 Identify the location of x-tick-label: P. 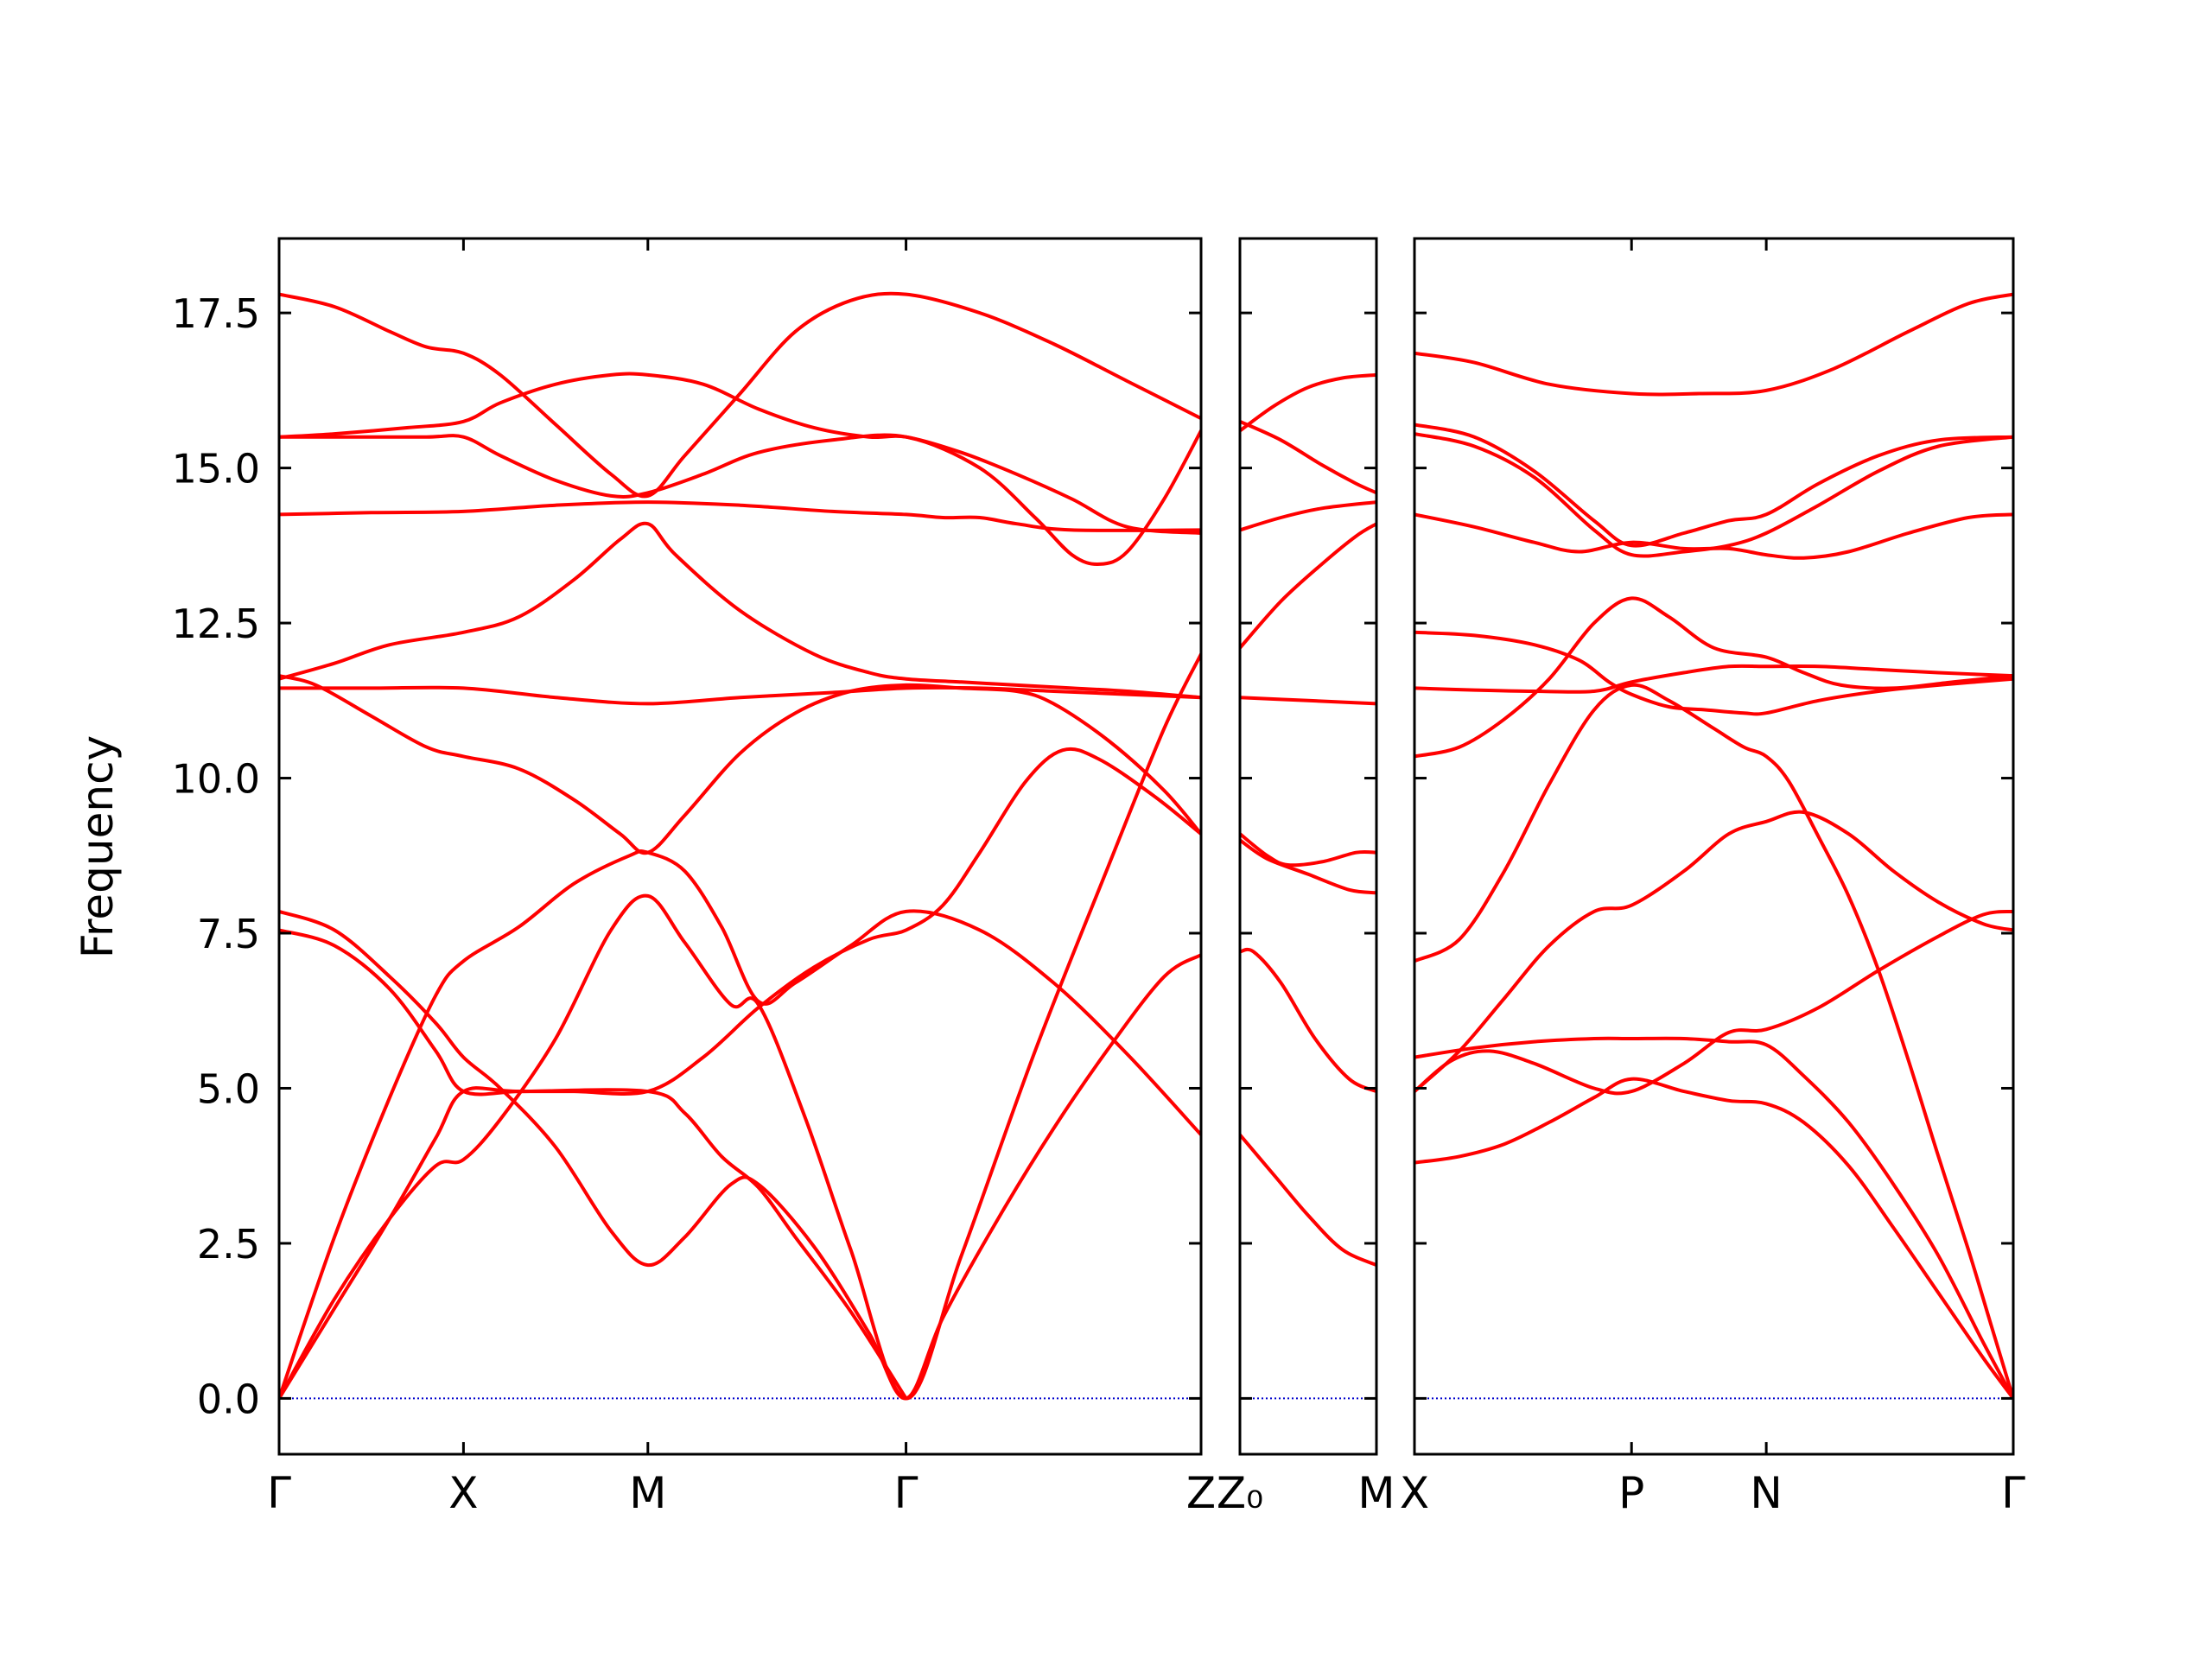
(1631, 1493).